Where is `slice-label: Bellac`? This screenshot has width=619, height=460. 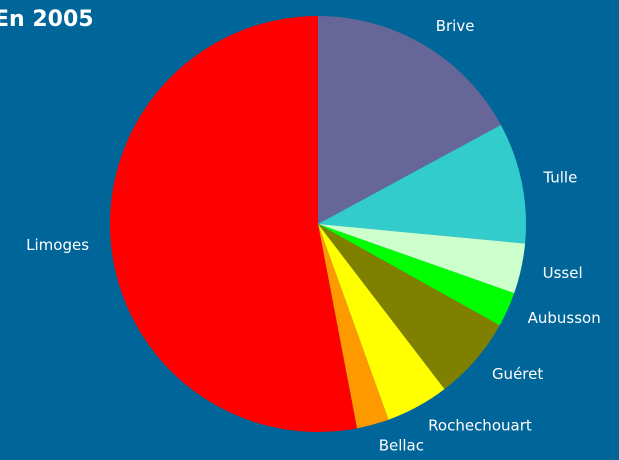
slice-label: Bellac is located at coordinates (401, 445).